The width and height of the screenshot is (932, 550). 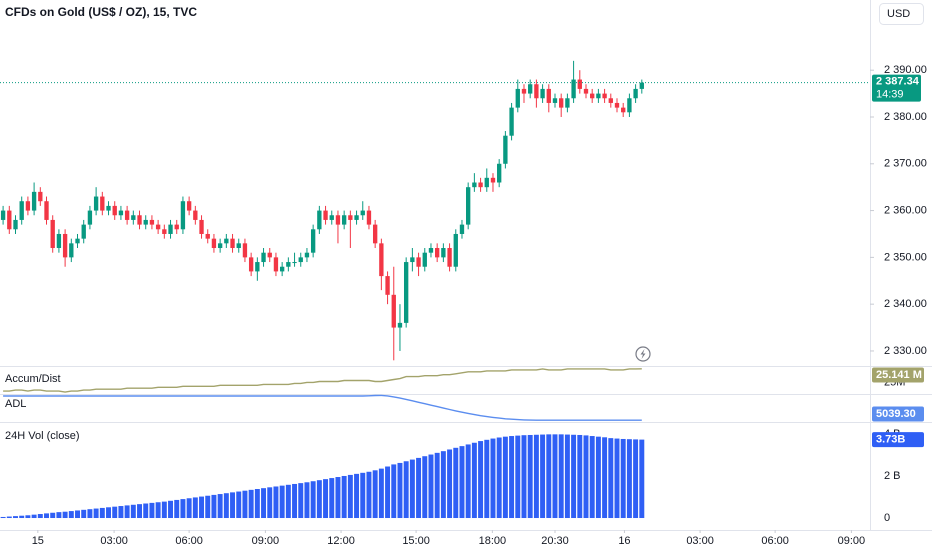 What do you see at coordinates (266, 541) in the screenshot?
I see `x-tick-label: 09:00` at bounding box center [266, 541].